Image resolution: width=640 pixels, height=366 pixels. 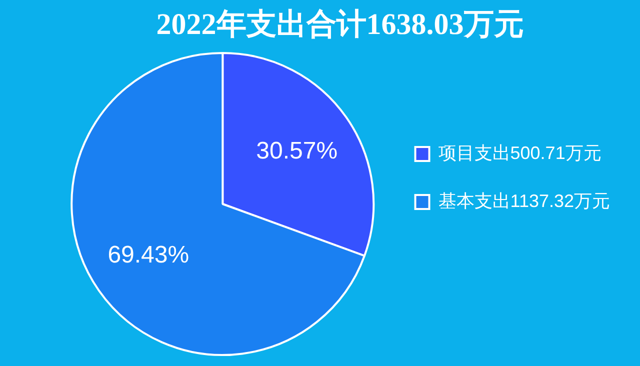 I want to click on data-label: 30.57%, so click(x=297, y=151).